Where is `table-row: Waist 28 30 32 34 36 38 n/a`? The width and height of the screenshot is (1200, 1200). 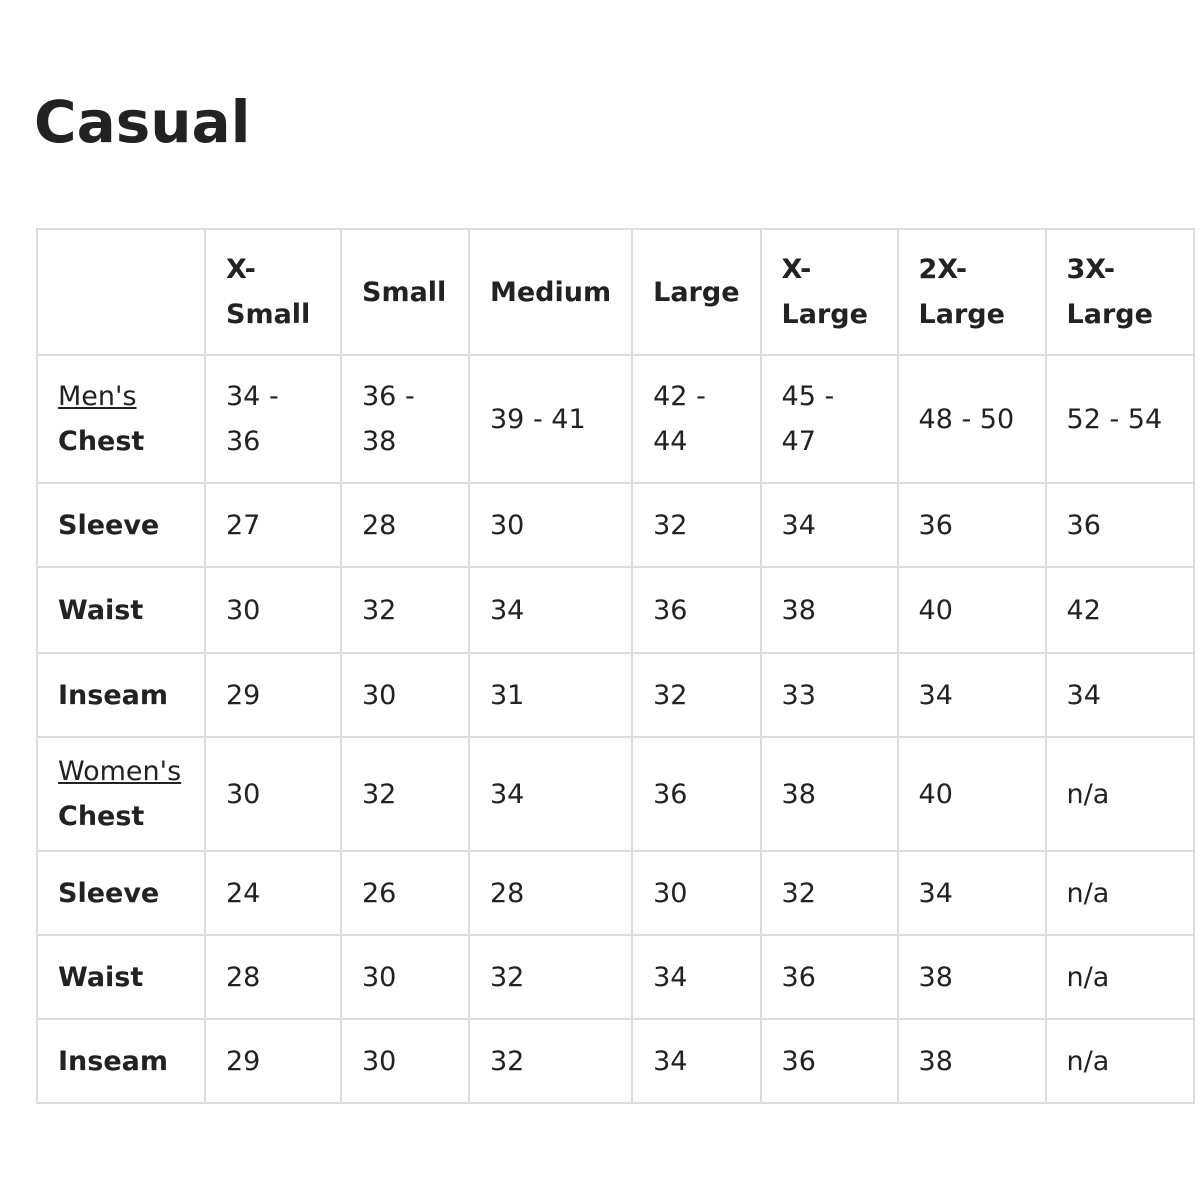
table-row: Waist 28 30 32 34 36 38 n/a is located at coordinates (615, 977).